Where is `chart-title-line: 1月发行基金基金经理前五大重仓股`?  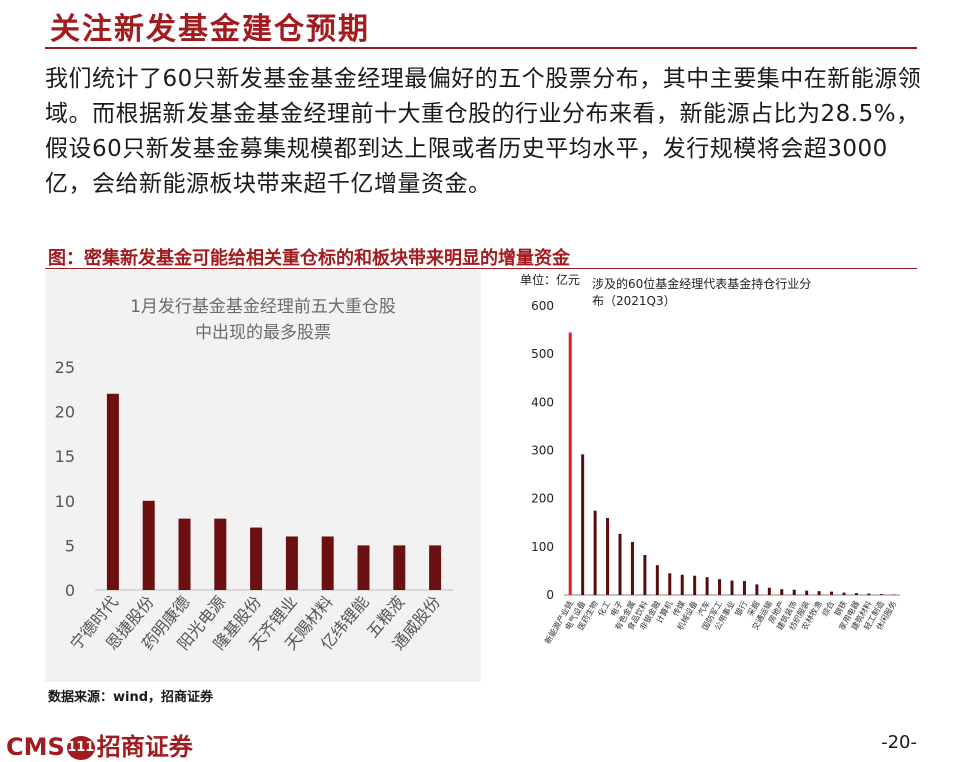
chart-title-line: 1月发行基金基金经理前五大重仓股 is located at coordinates (263, 307).